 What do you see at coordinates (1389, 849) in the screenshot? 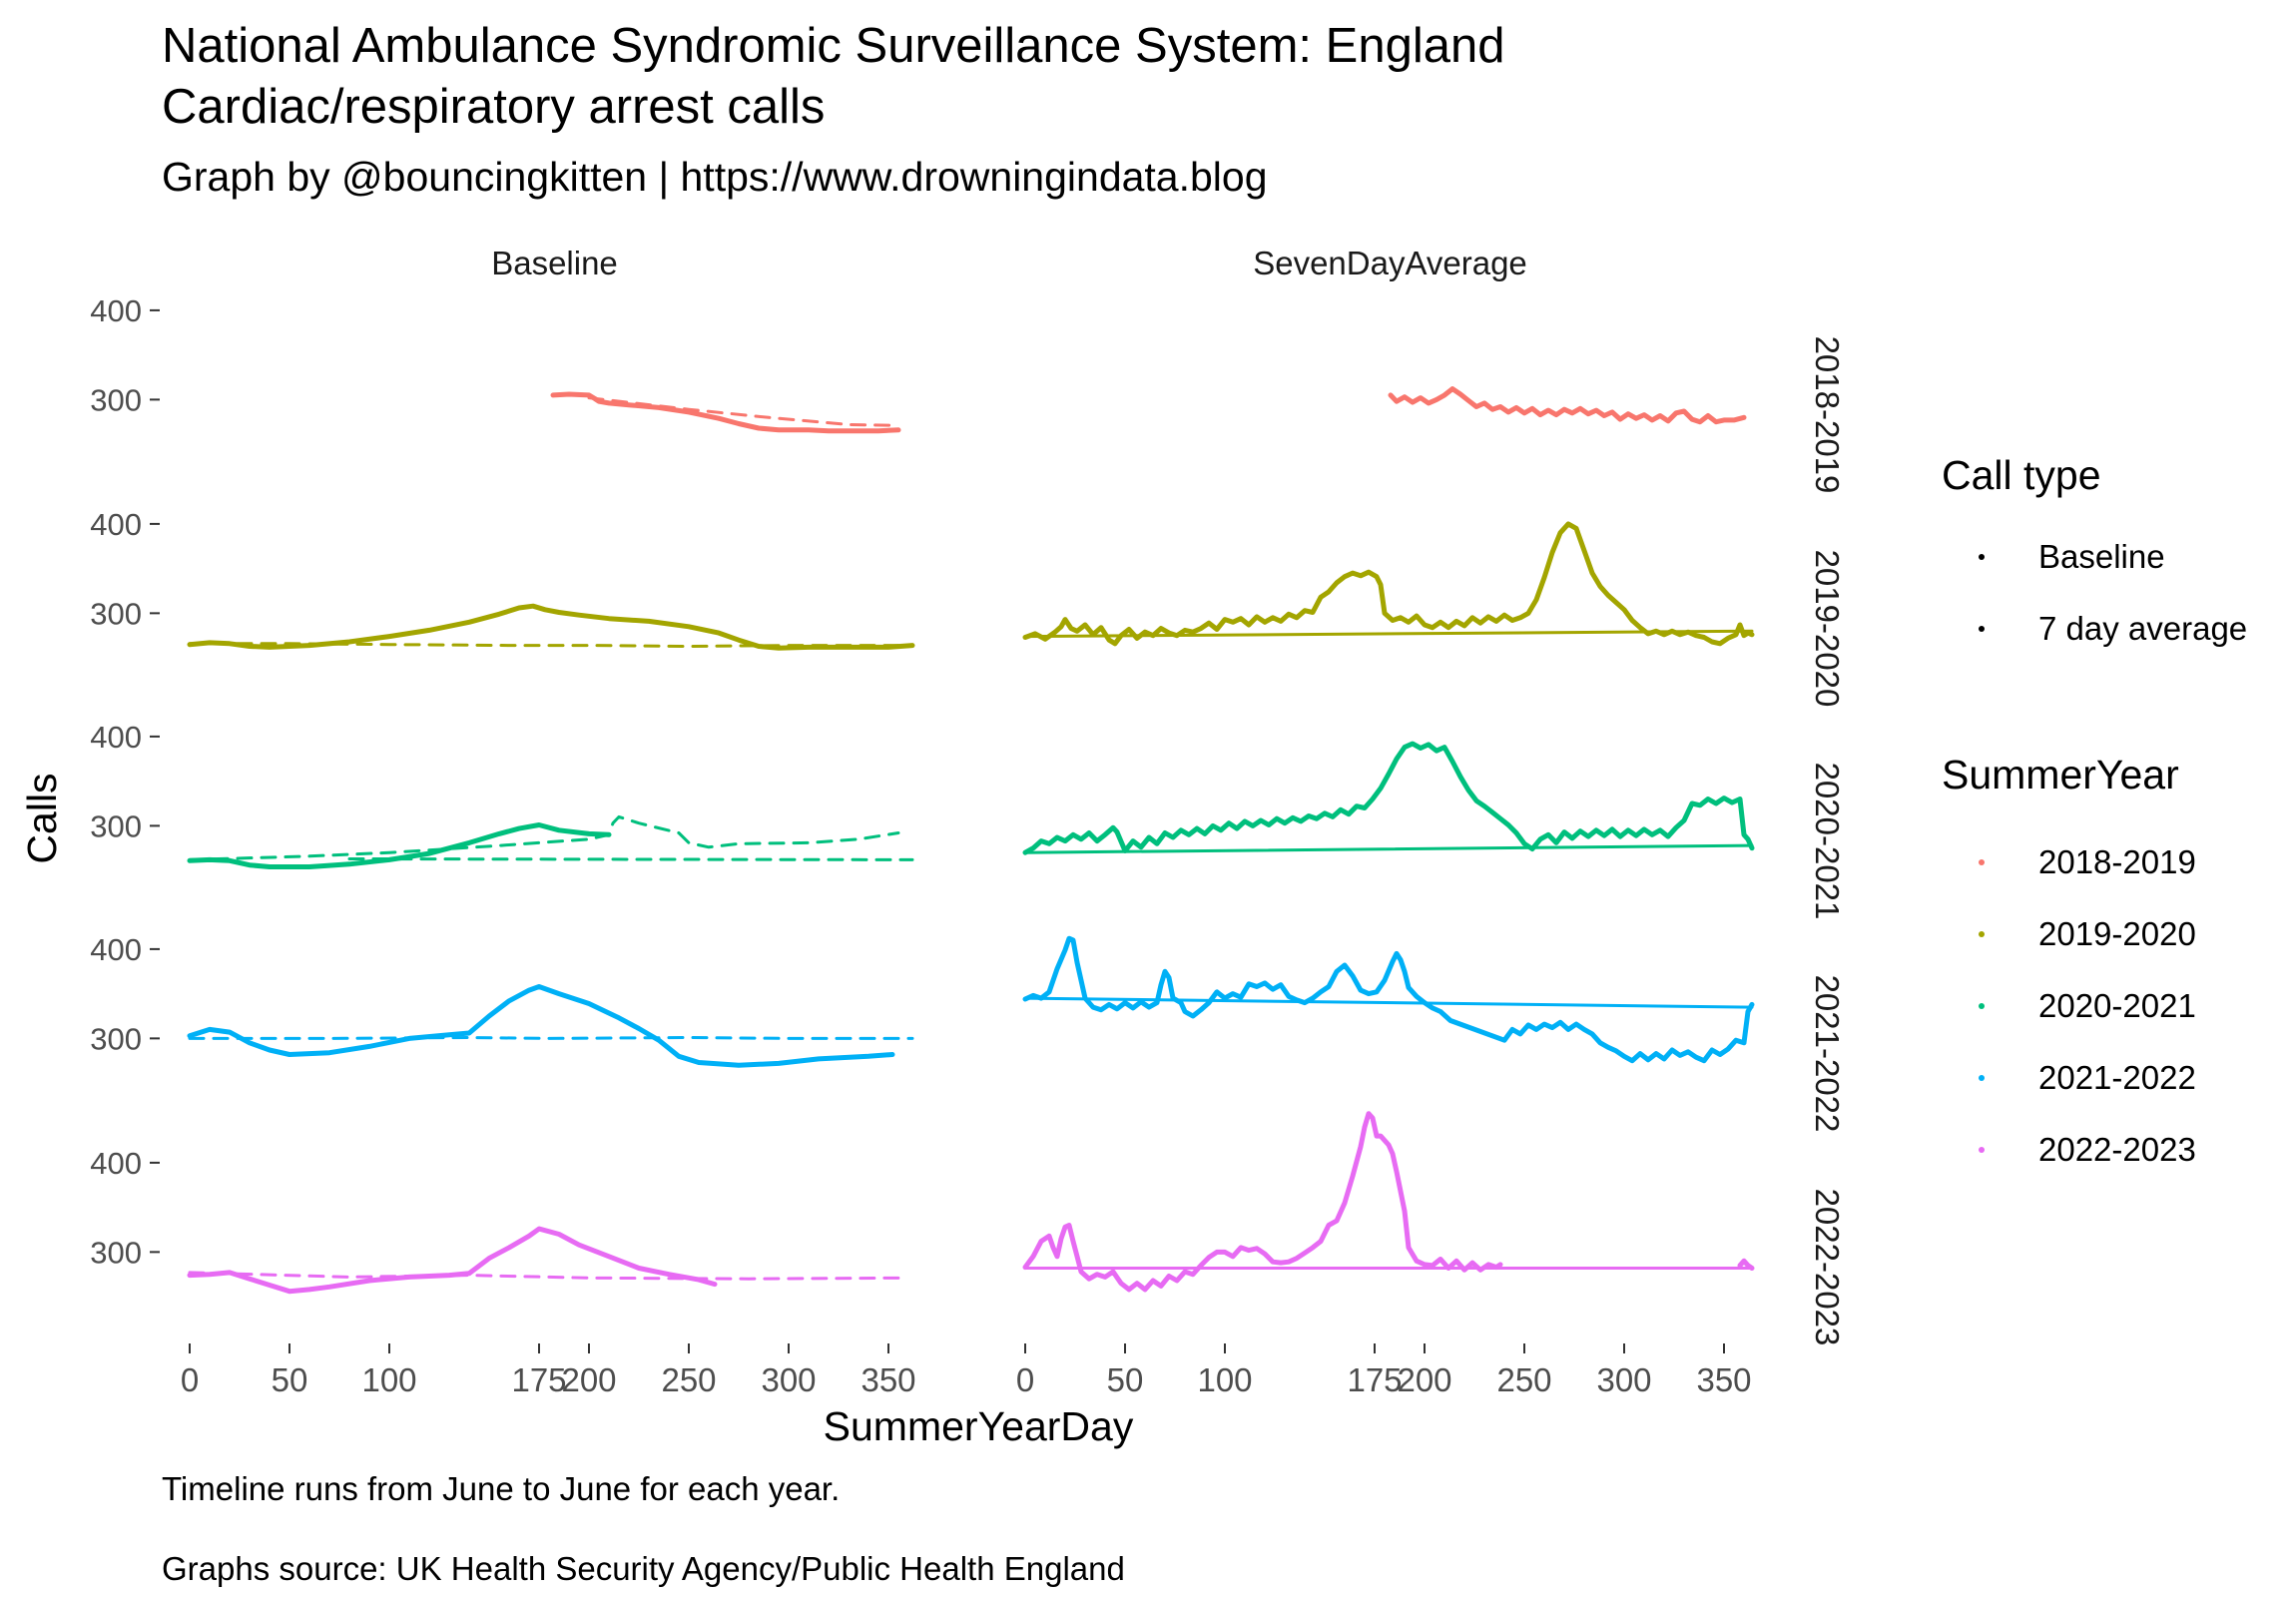
I see `series-2020-2021-average-baseline` at bounding box center [1389, 849].